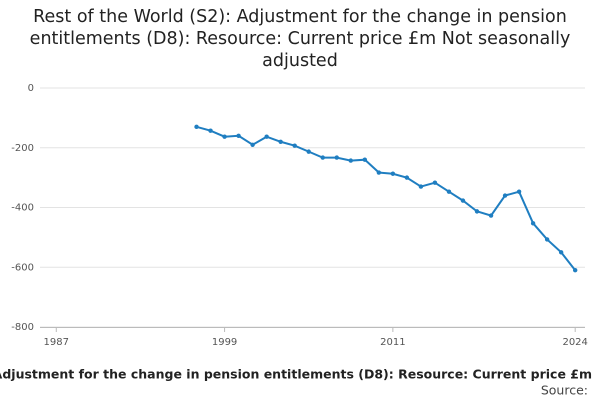 The image size is (600, 400). Describe the element at coordinates (56, 342) in the screenshot. I see `x-tick-label: 1987` at that location.